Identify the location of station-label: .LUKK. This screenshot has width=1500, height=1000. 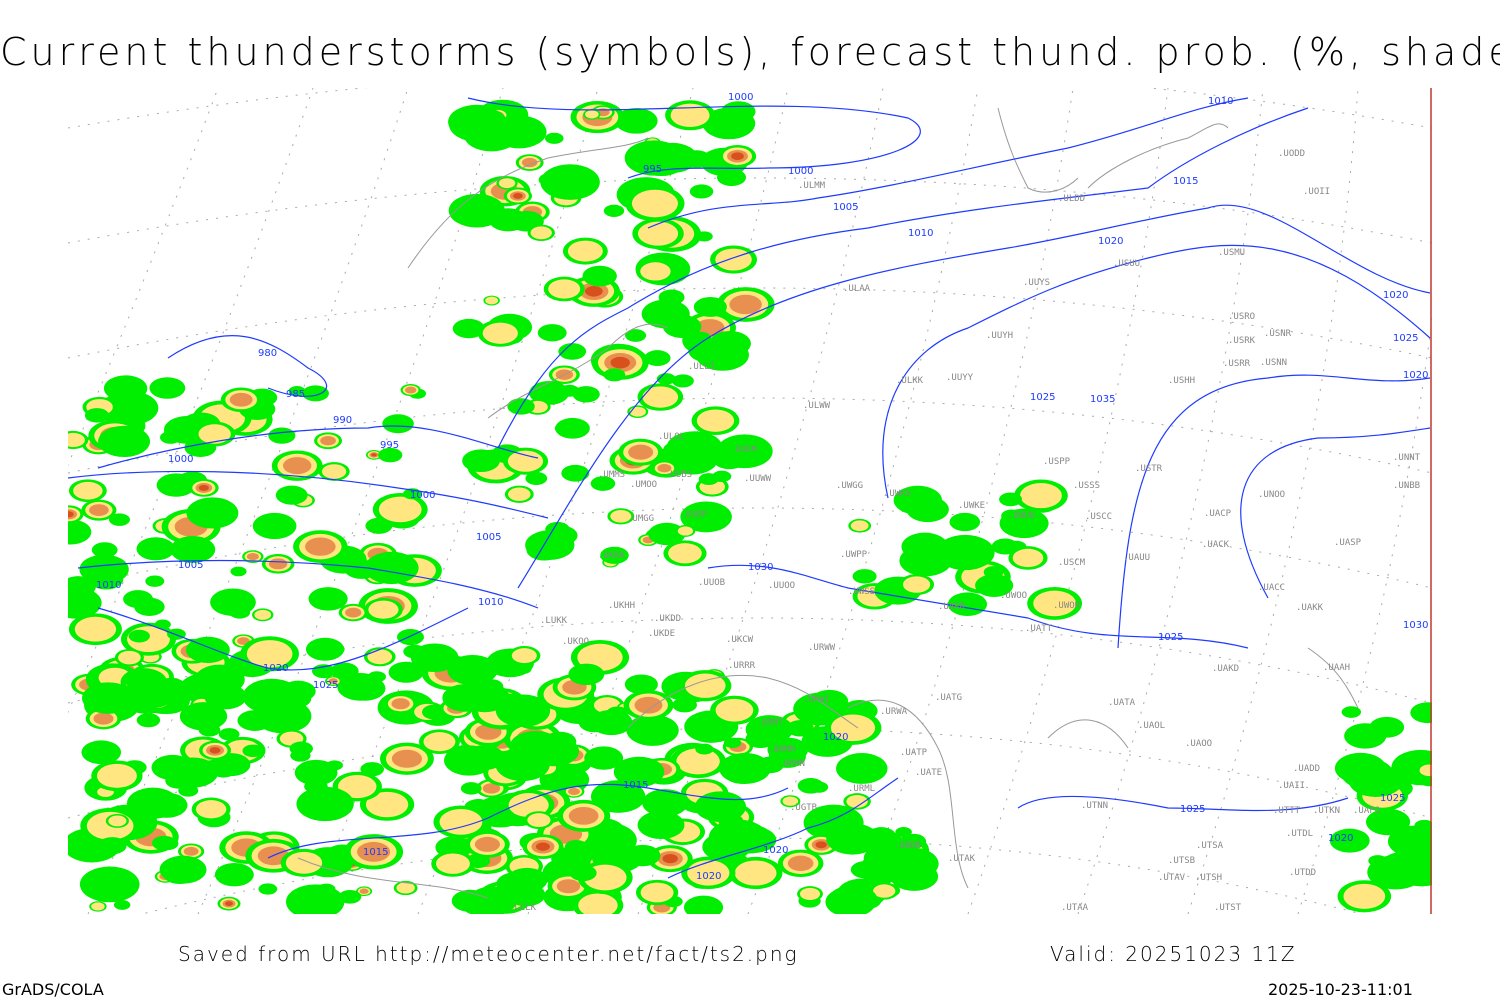
(554, 621).